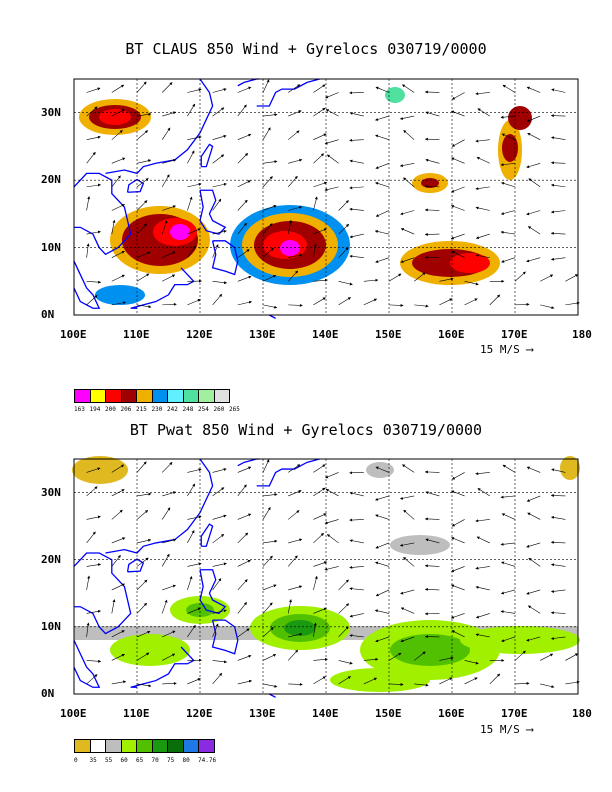 Image resolution: width=612 pixels, height=792 pixels. What do you see at coordinates (136, 334) in the screenshot?
I see `x-tick-label: 110E` at bounding box center [136, 334].